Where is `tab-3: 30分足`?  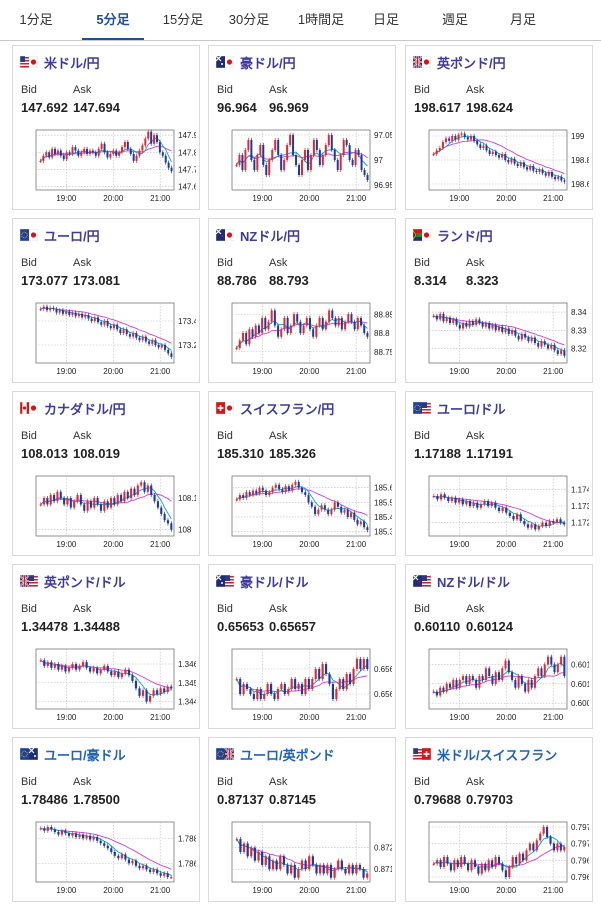
tab-3: 30分足 is located at coordinates (249, 19).